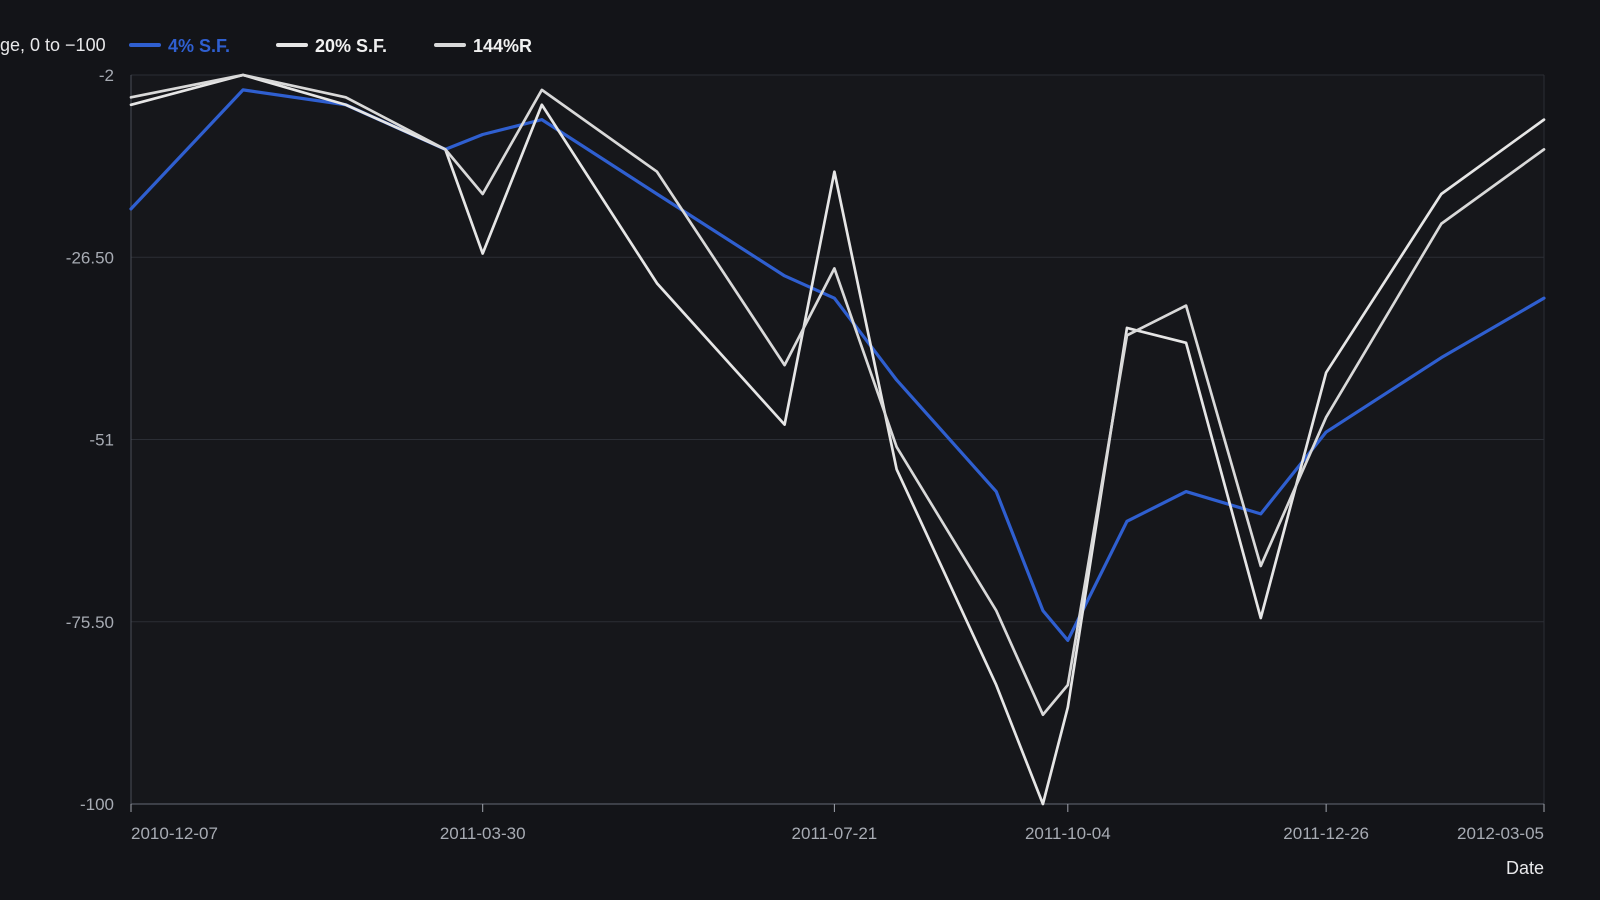 The height and width of the screenshot is (900, 1600). What do you see at coordinates (1525, 868) in the screenshot?
I see `x-axis-title: Date` at bounding box center [1525, 868].